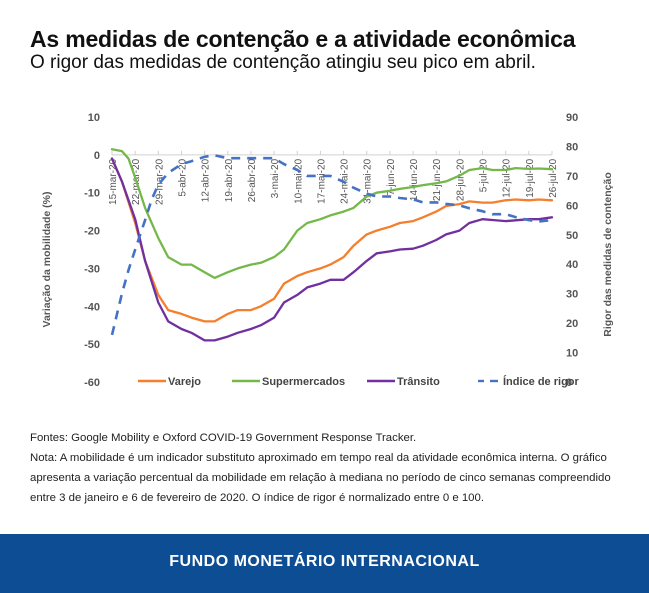 This screenshot has height=593, width=649. Describe the element at coordinates (541, 381) in the screenshot. I see `legend-label: Índice de rigor` at that location.